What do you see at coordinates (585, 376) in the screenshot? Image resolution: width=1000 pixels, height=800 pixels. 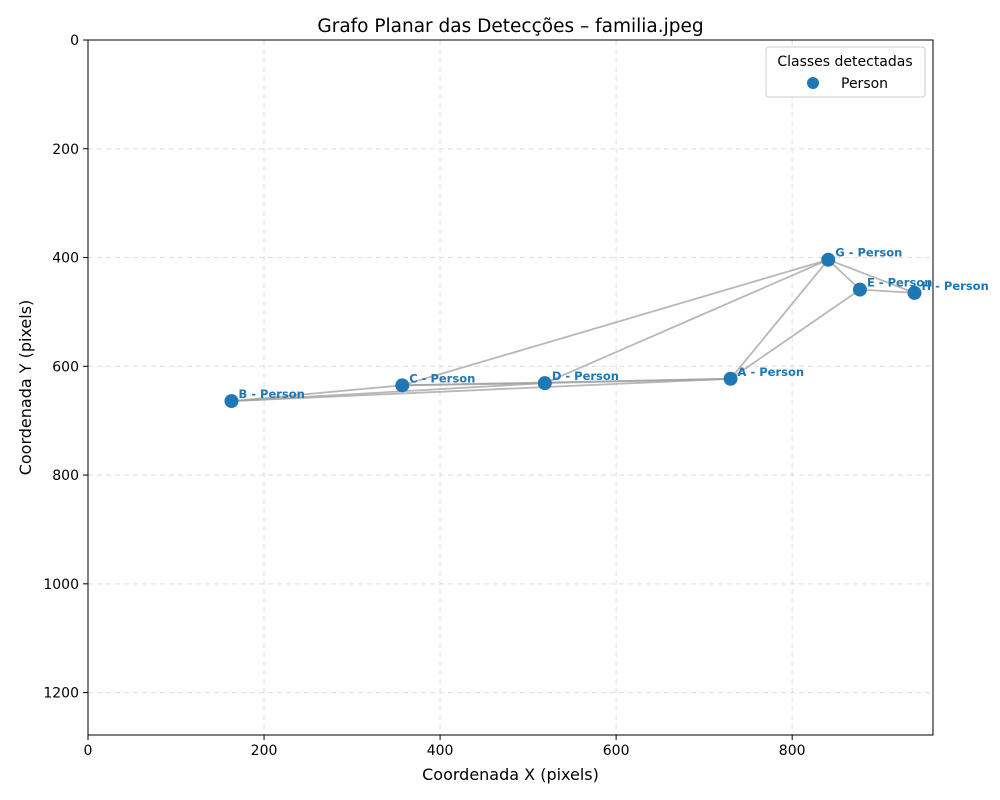 I see `node-label-D: D - Person` at bounding box center [585, 376].